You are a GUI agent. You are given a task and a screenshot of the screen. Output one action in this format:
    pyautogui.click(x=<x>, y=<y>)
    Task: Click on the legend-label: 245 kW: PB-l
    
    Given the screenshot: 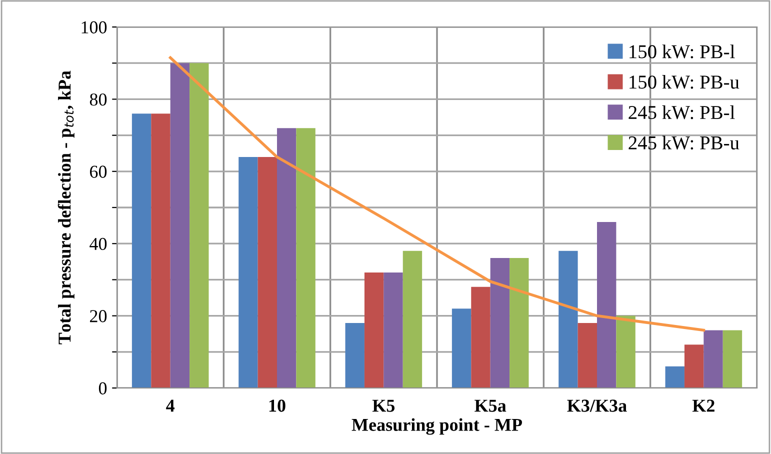 What is the action you would take?
    pyautogui.click(x=681, y=112)
    